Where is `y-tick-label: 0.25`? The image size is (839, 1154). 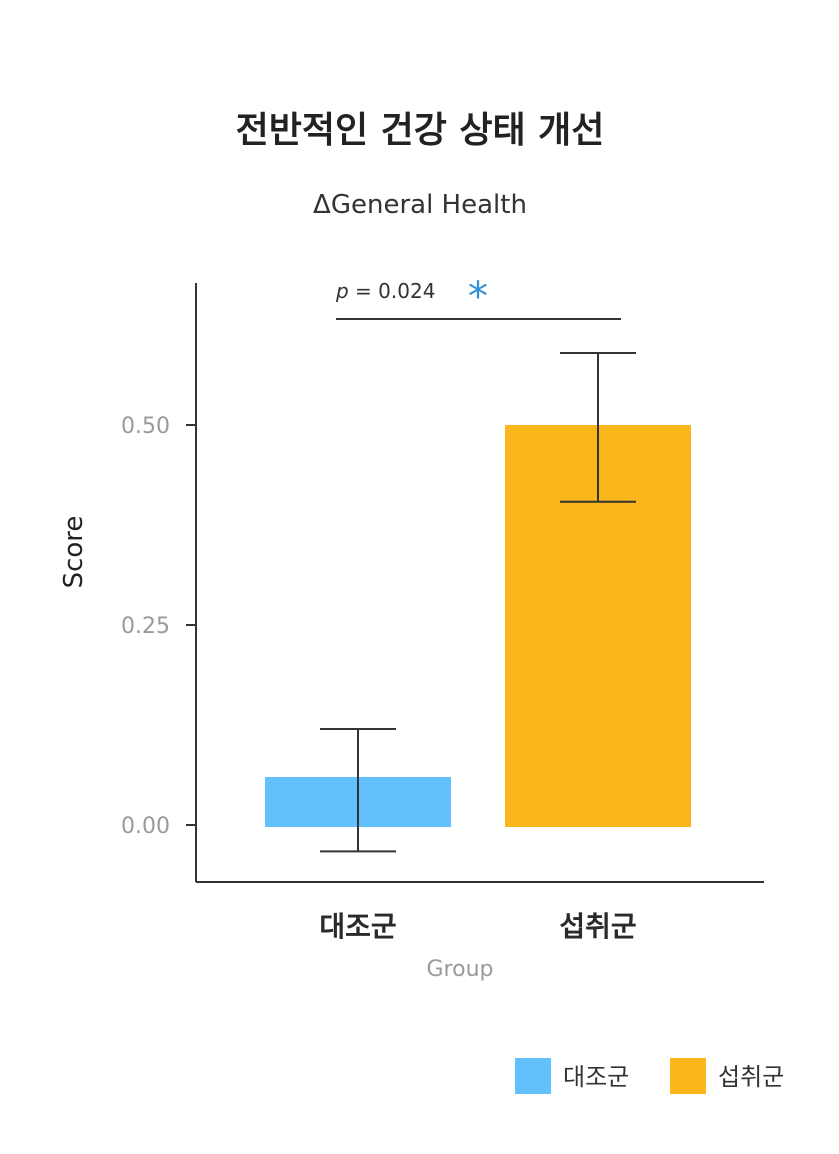
y-tick-label: 0.25 is located at coordinates (145, 626).